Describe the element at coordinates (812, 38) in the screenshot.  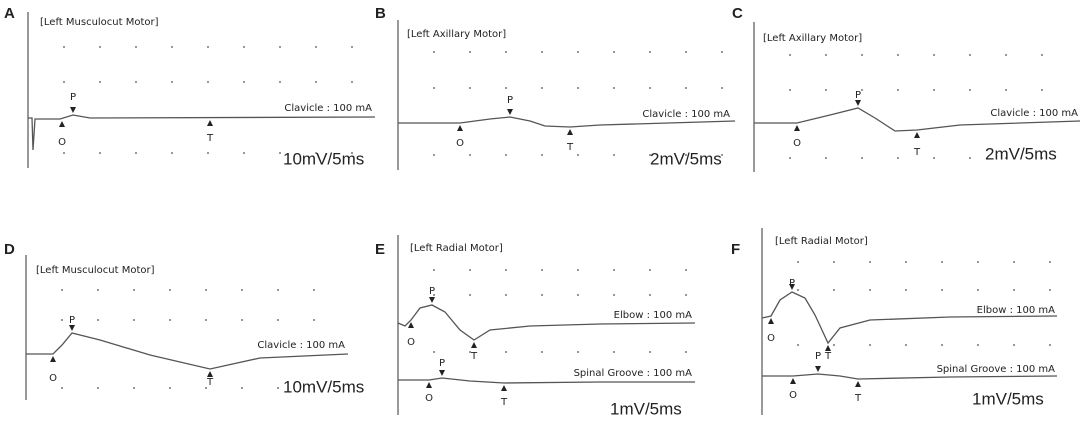
I see `panel-title: [Left Axillary Motor]` at that location.